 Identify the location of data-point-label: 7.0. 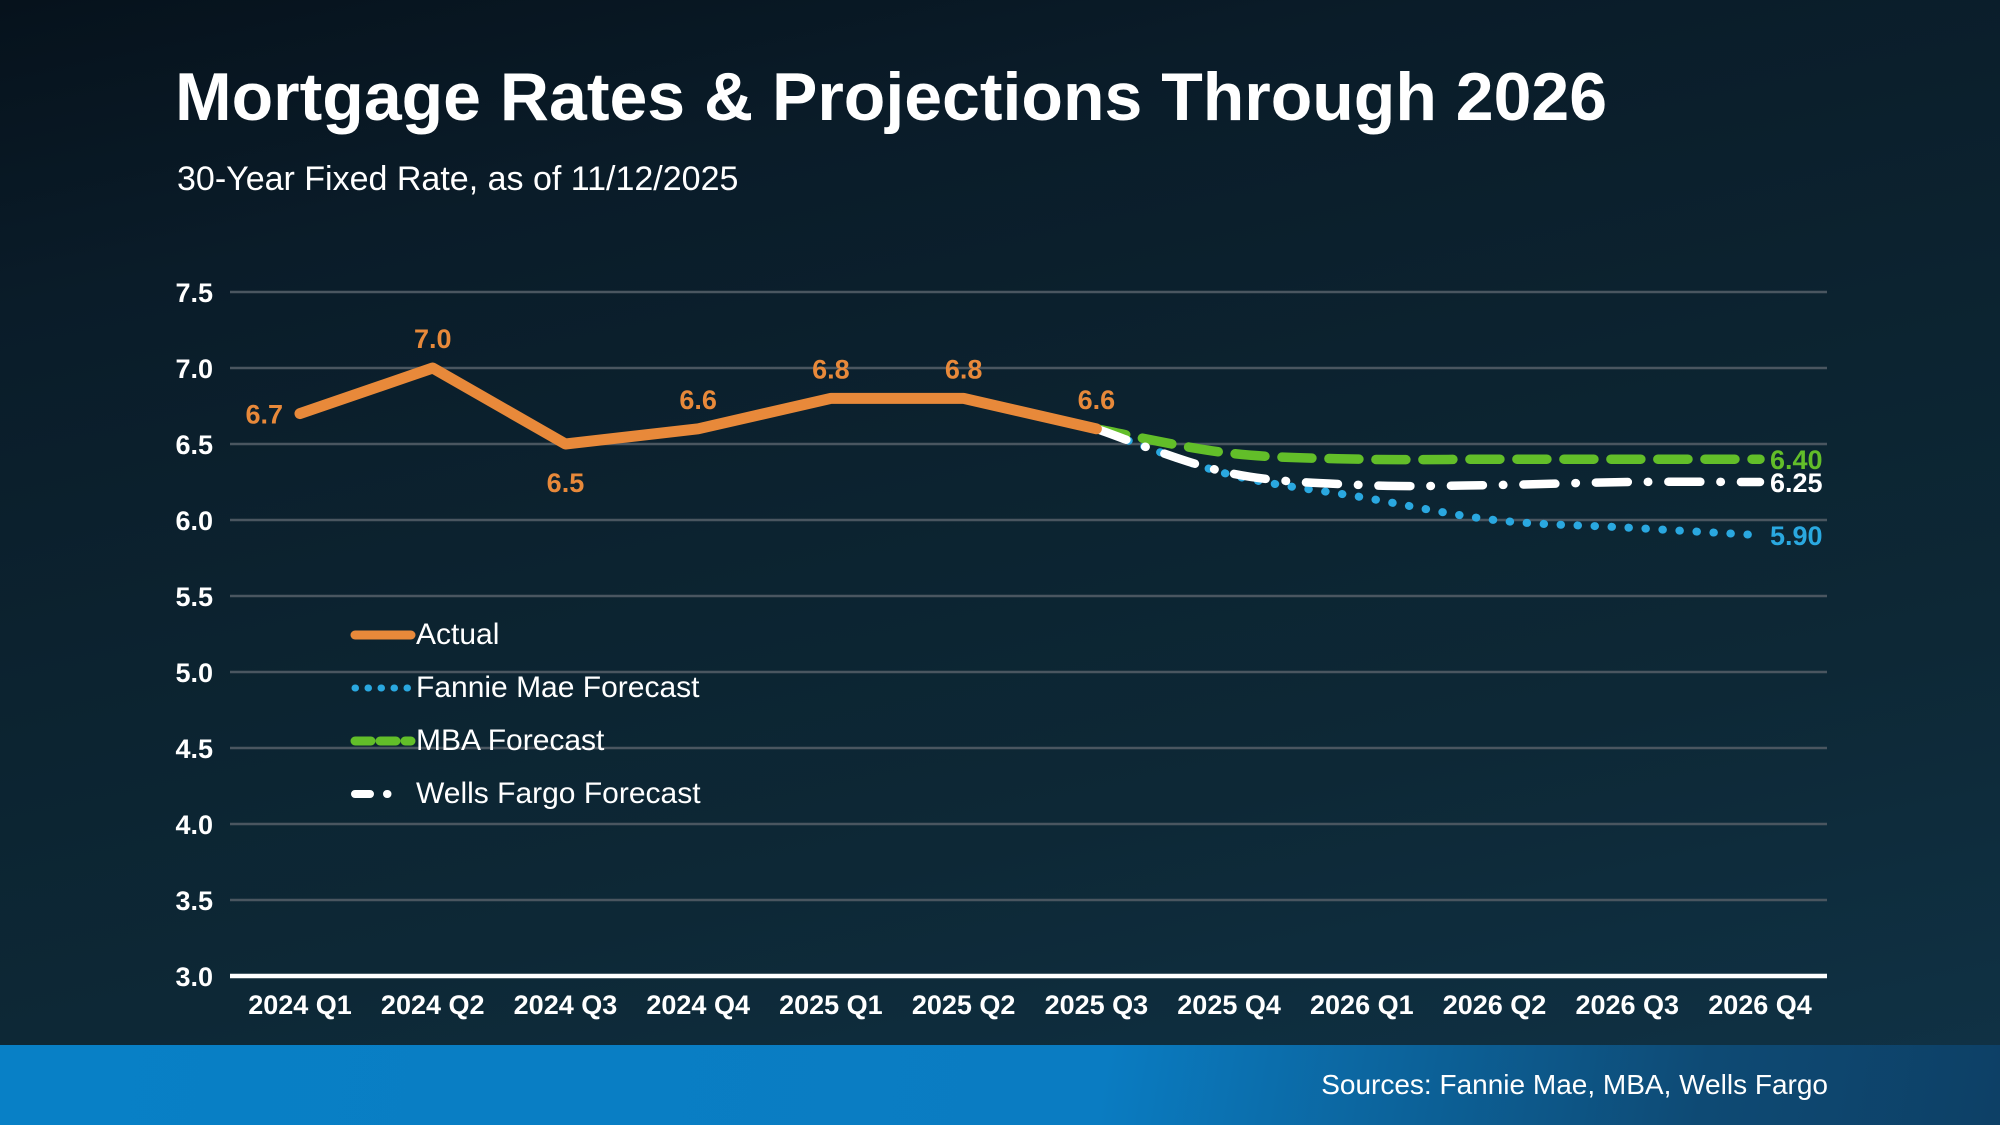
(433, 339).